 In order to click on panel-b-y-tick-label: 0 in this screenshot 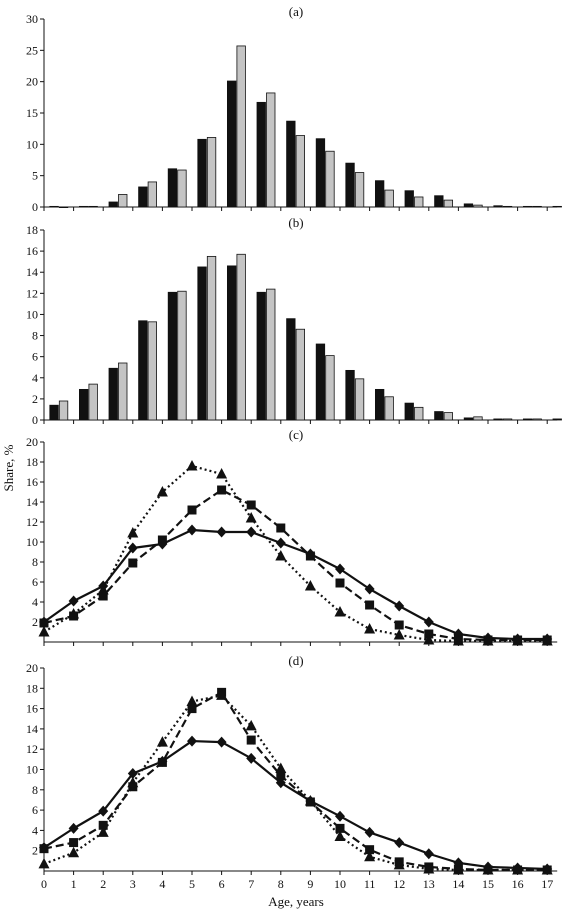, I will do `click(35, 420)`.